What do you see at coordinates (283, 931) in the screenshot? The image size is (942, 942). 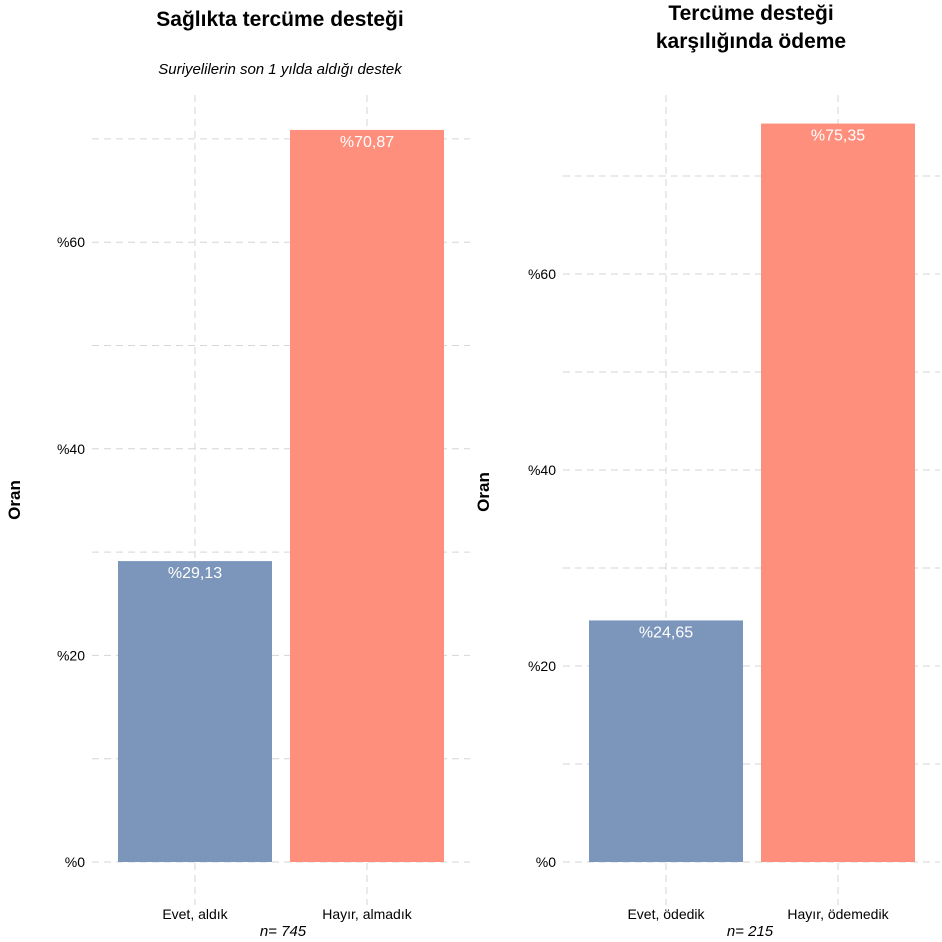 I see `left-sample-size: n= 745` at bounding box center [283, 931].